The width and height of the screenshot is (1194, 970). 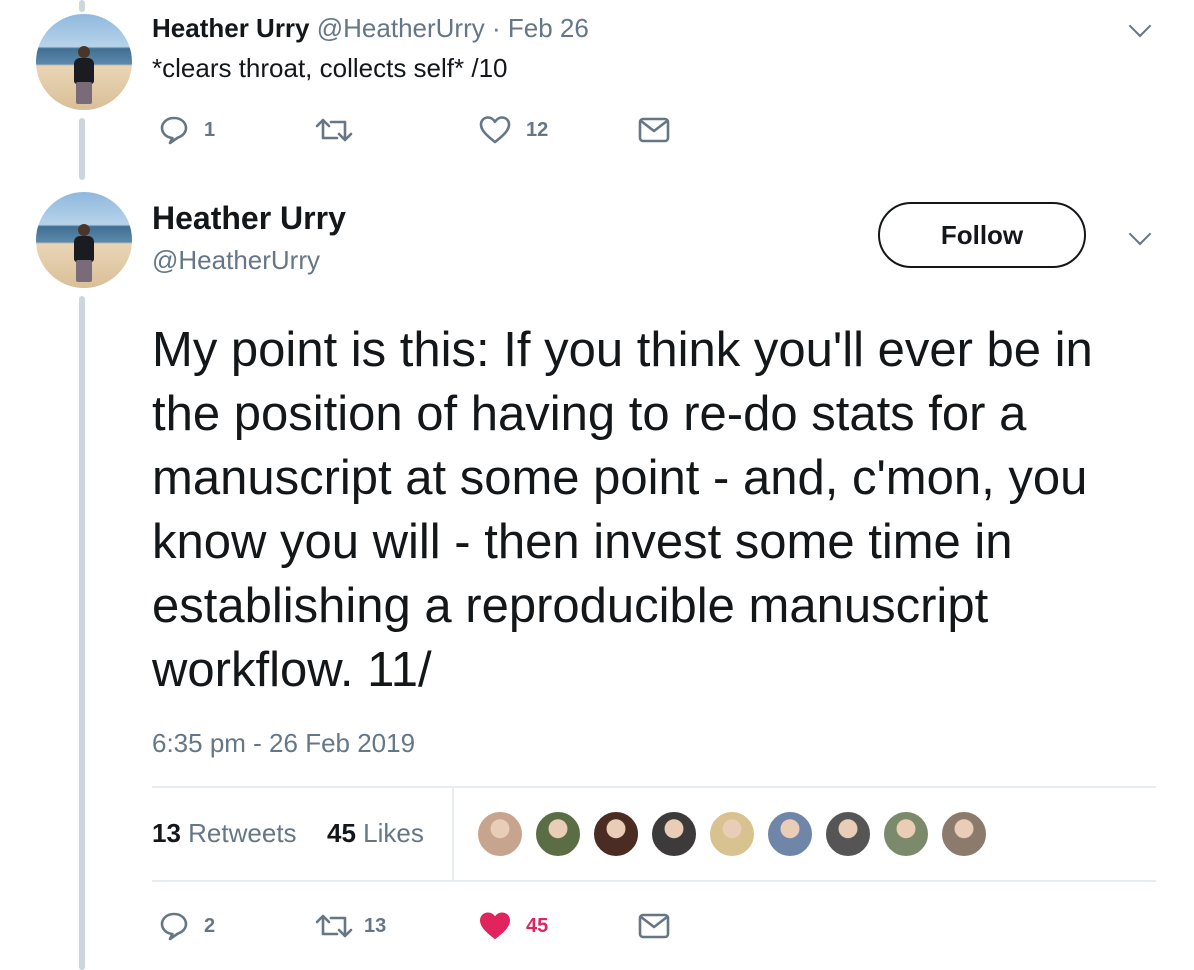 I want to click on reply-button: 1, so click(x=186, y=130).